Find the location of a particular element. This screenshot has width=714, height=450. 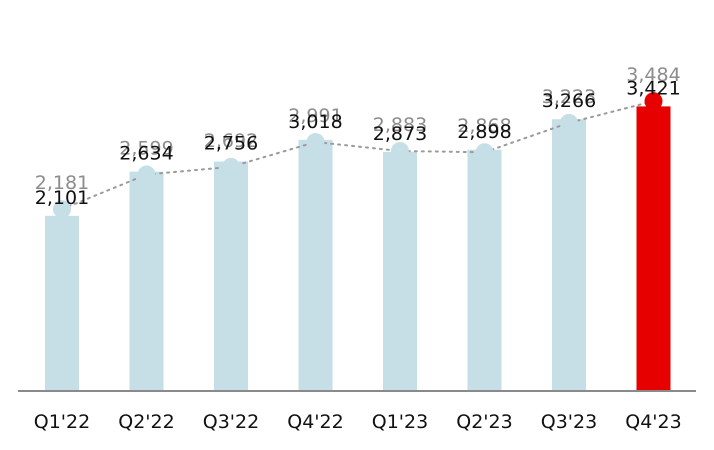

x-tick-0: Q1'22 is located at coordinates (62, 422).